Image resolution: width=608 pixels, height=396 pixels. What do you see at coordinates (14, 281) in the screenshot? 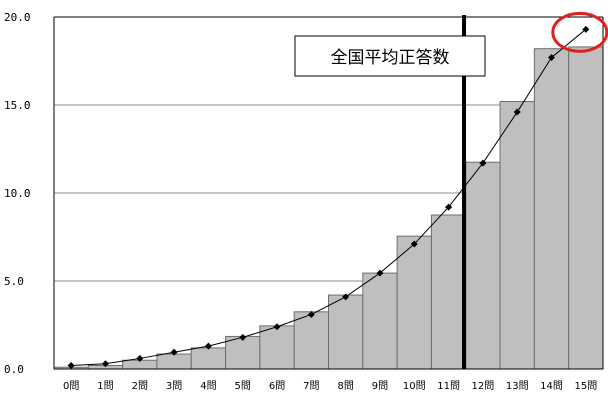
I see `y-tick-label: 5.0` at bounding box center [14, 281].